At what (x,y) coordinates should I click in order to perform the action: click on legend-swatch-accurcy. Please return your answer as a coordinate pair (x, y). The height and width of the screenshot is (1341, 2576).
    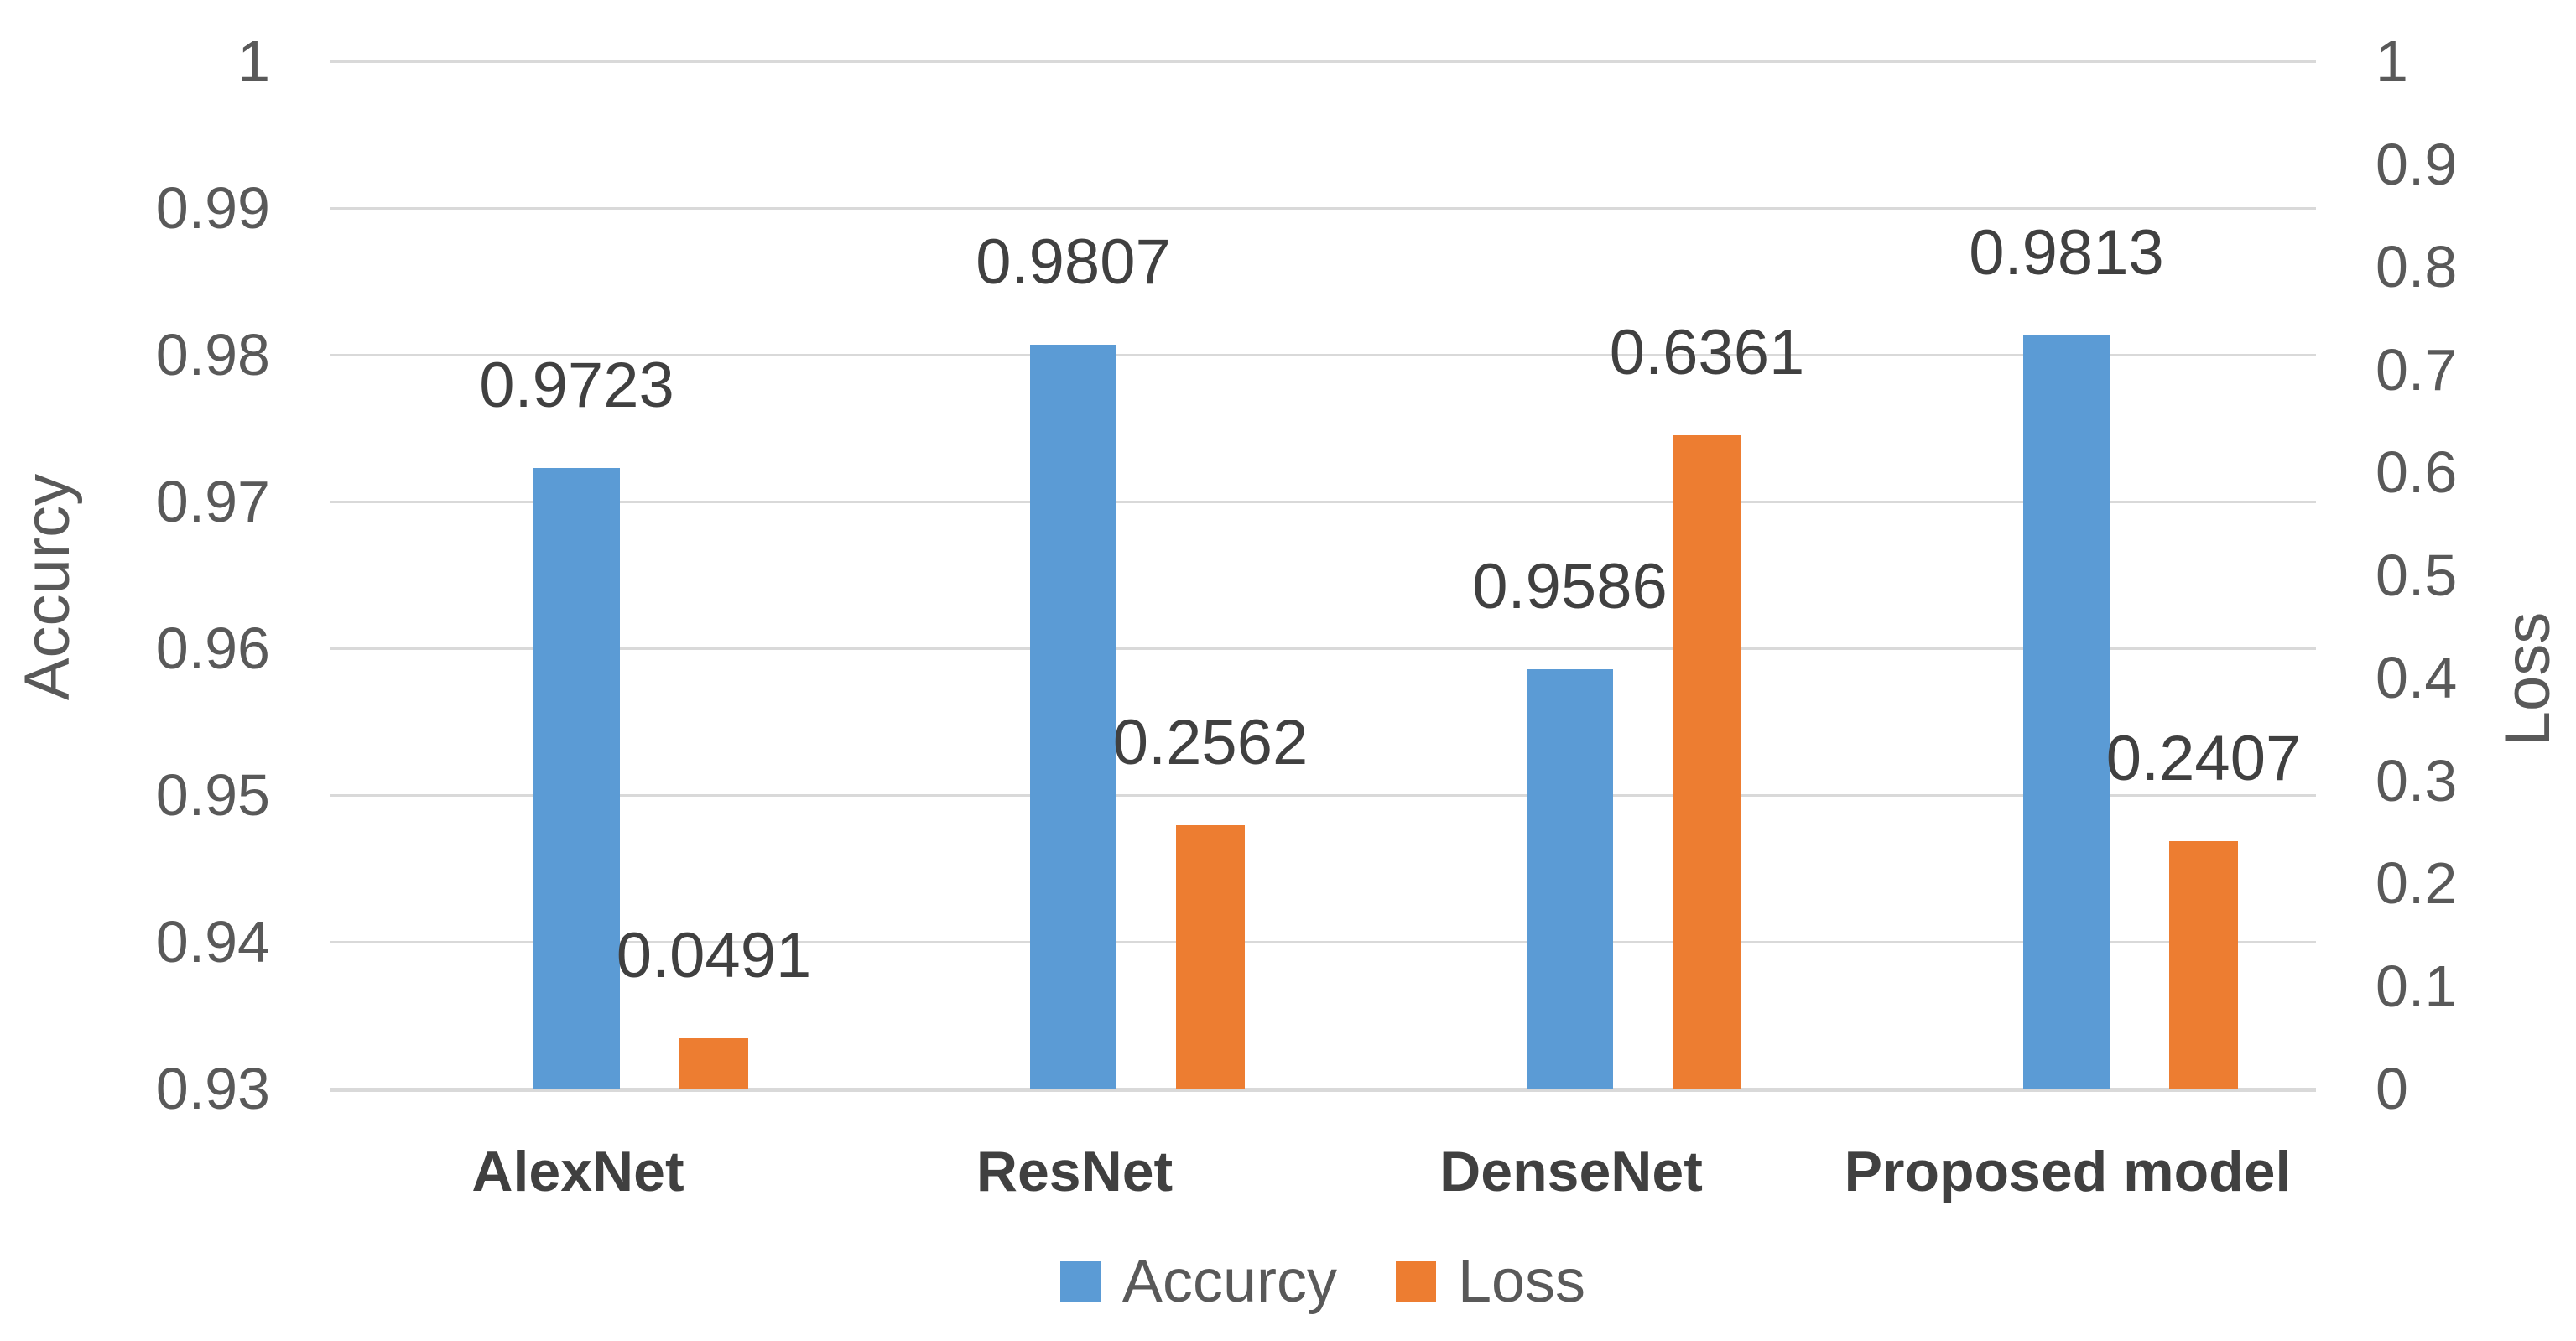
    Looking at the image, I should click on (1080, 1281).